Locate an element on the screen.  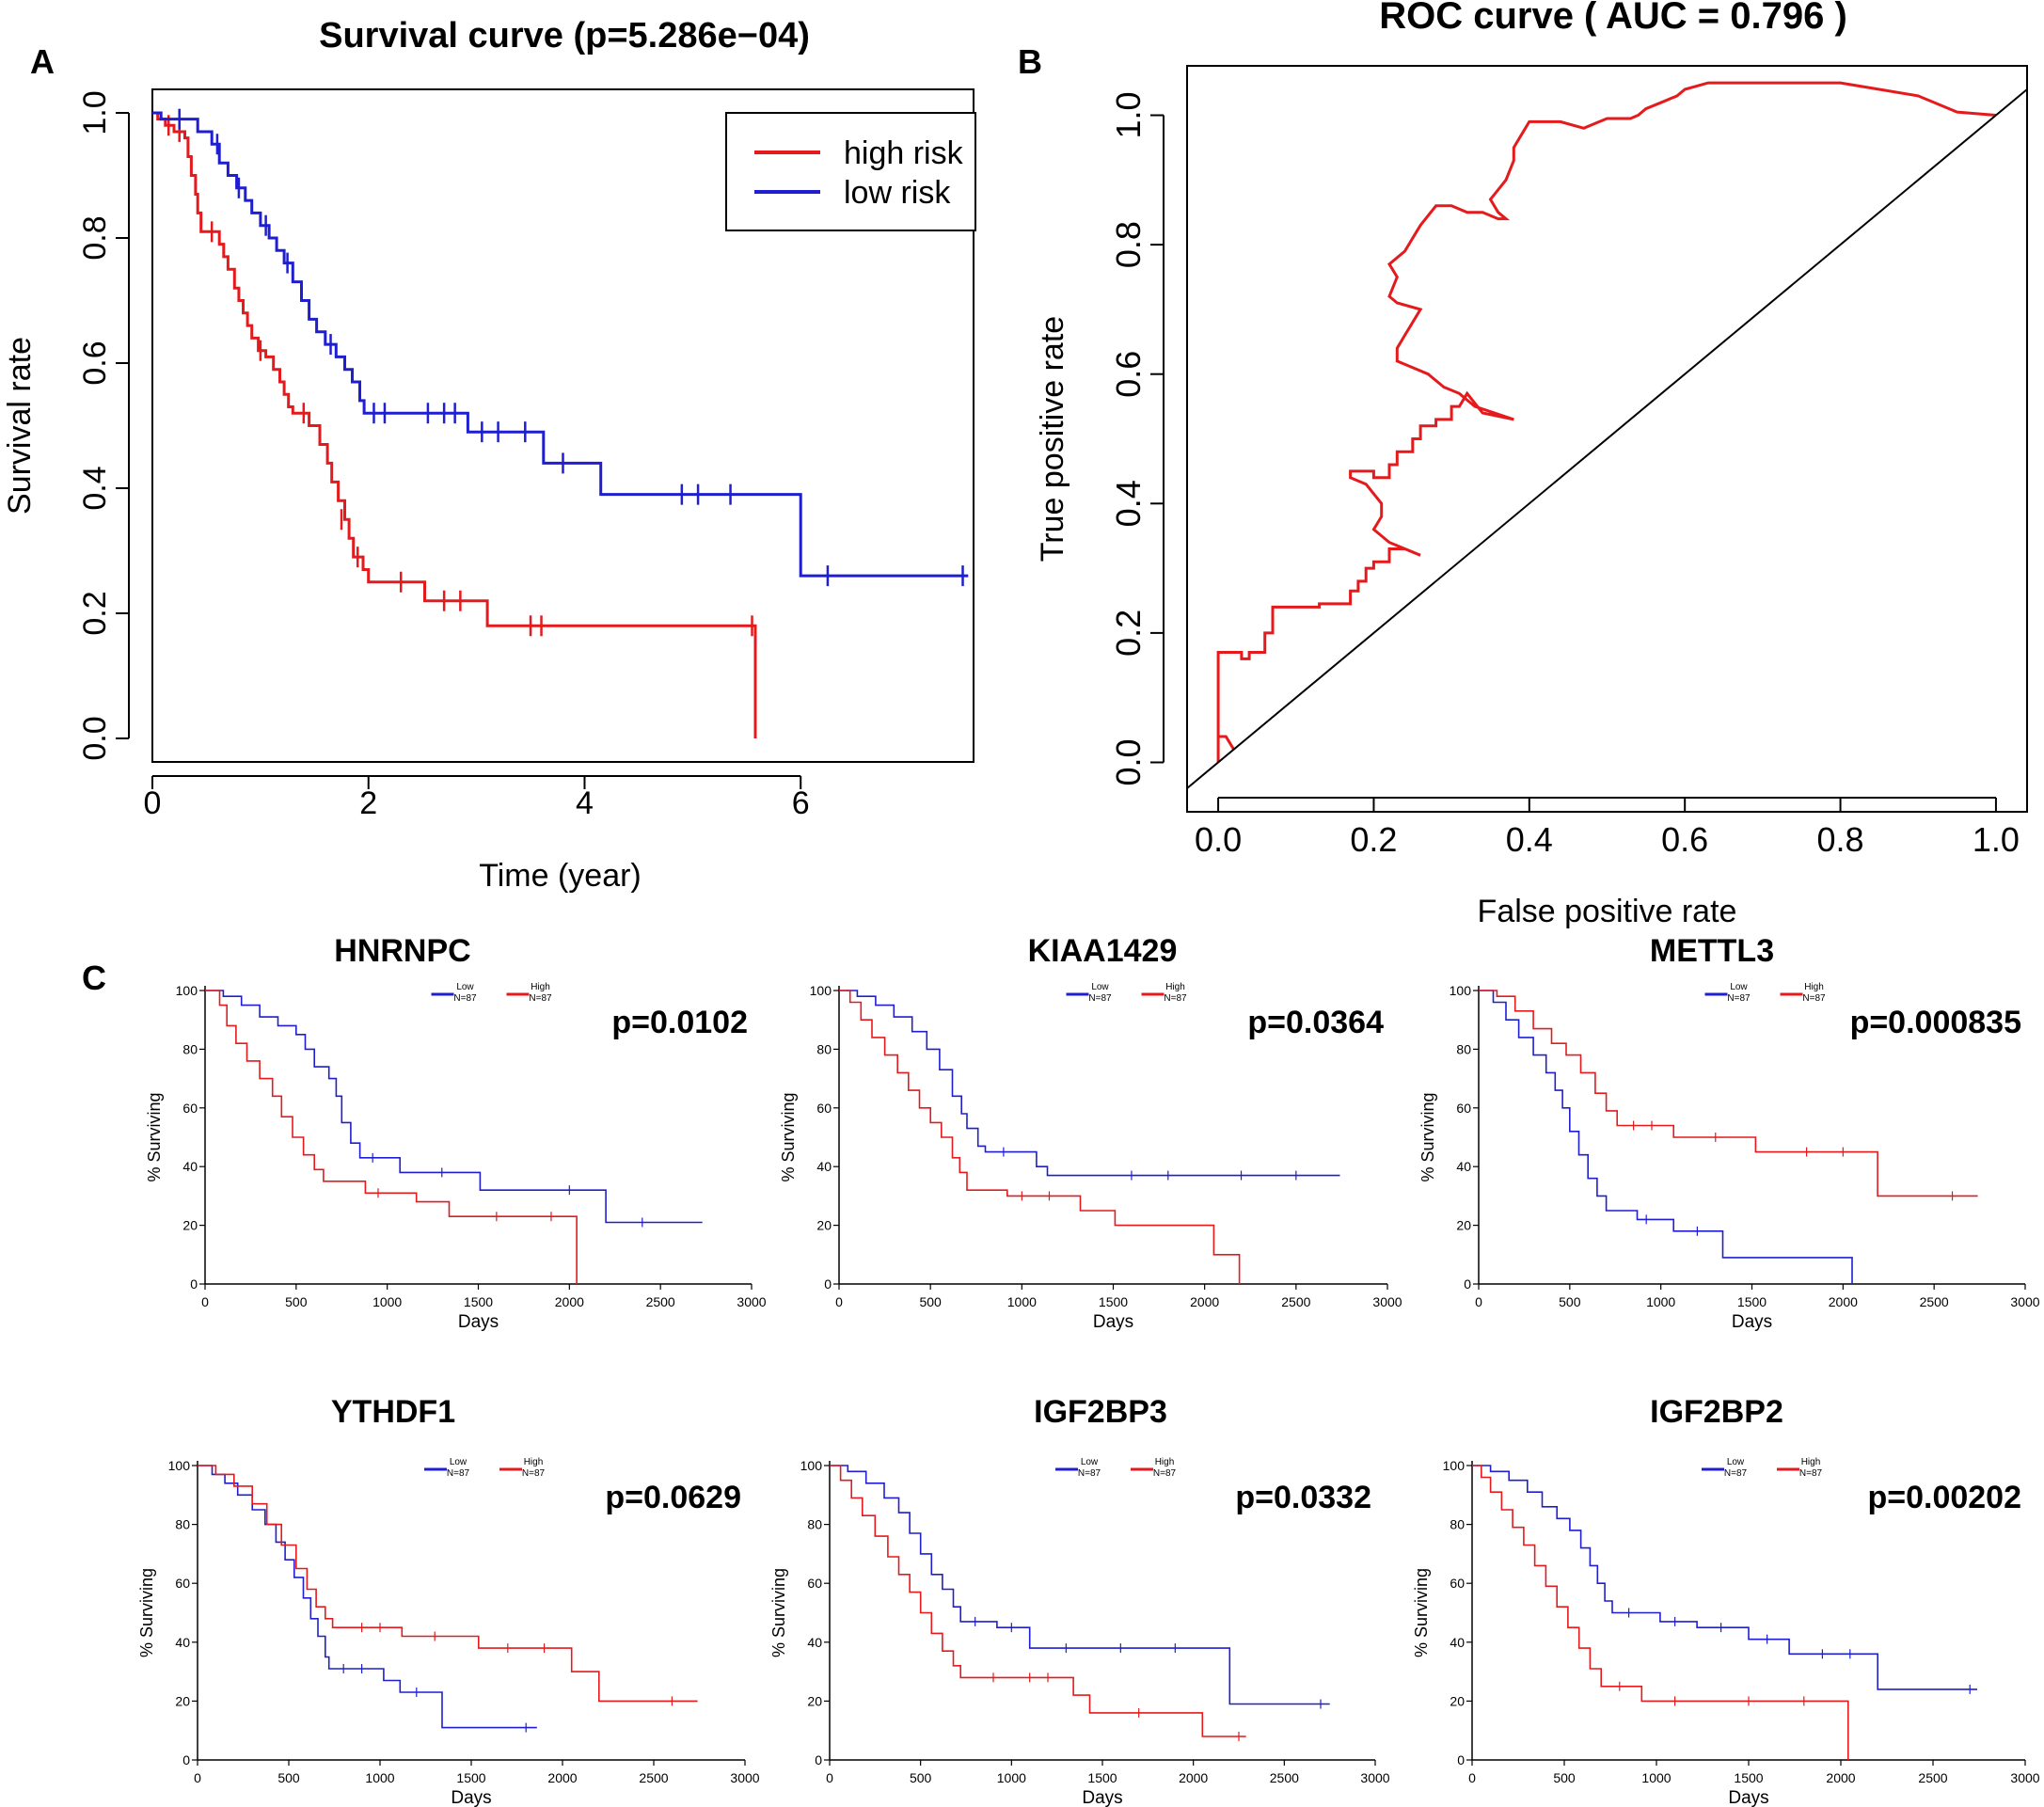
p-value: p=0.0629 is located at coordinates (673, 1497).